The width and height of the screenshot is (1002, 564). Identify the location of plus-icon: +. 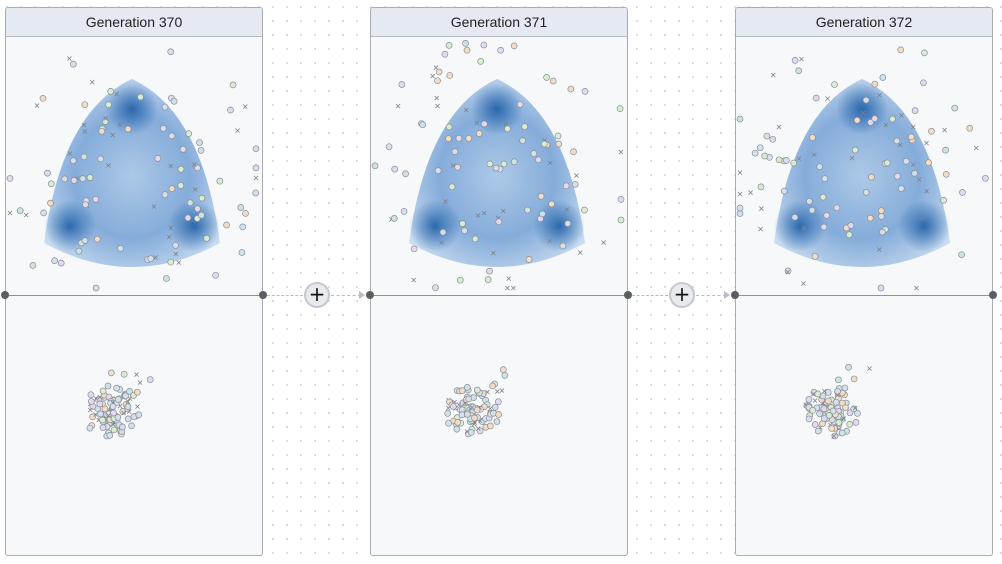
(317, 294).